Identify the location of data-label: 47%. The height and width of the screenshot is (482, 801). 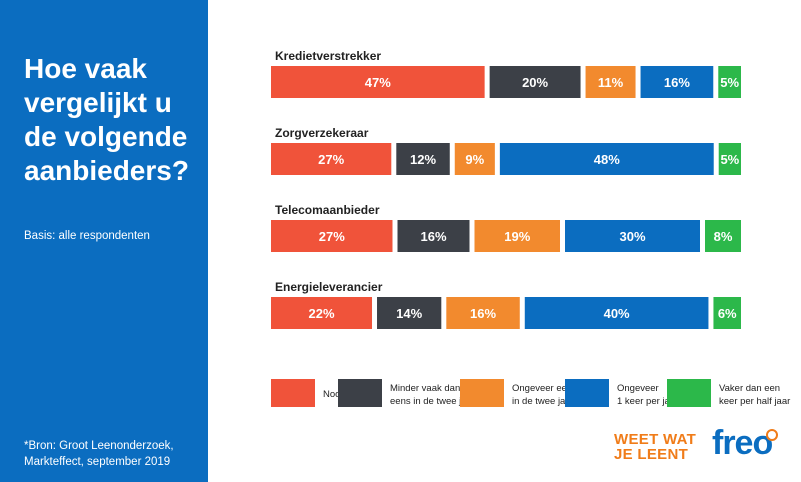
(378, 82).